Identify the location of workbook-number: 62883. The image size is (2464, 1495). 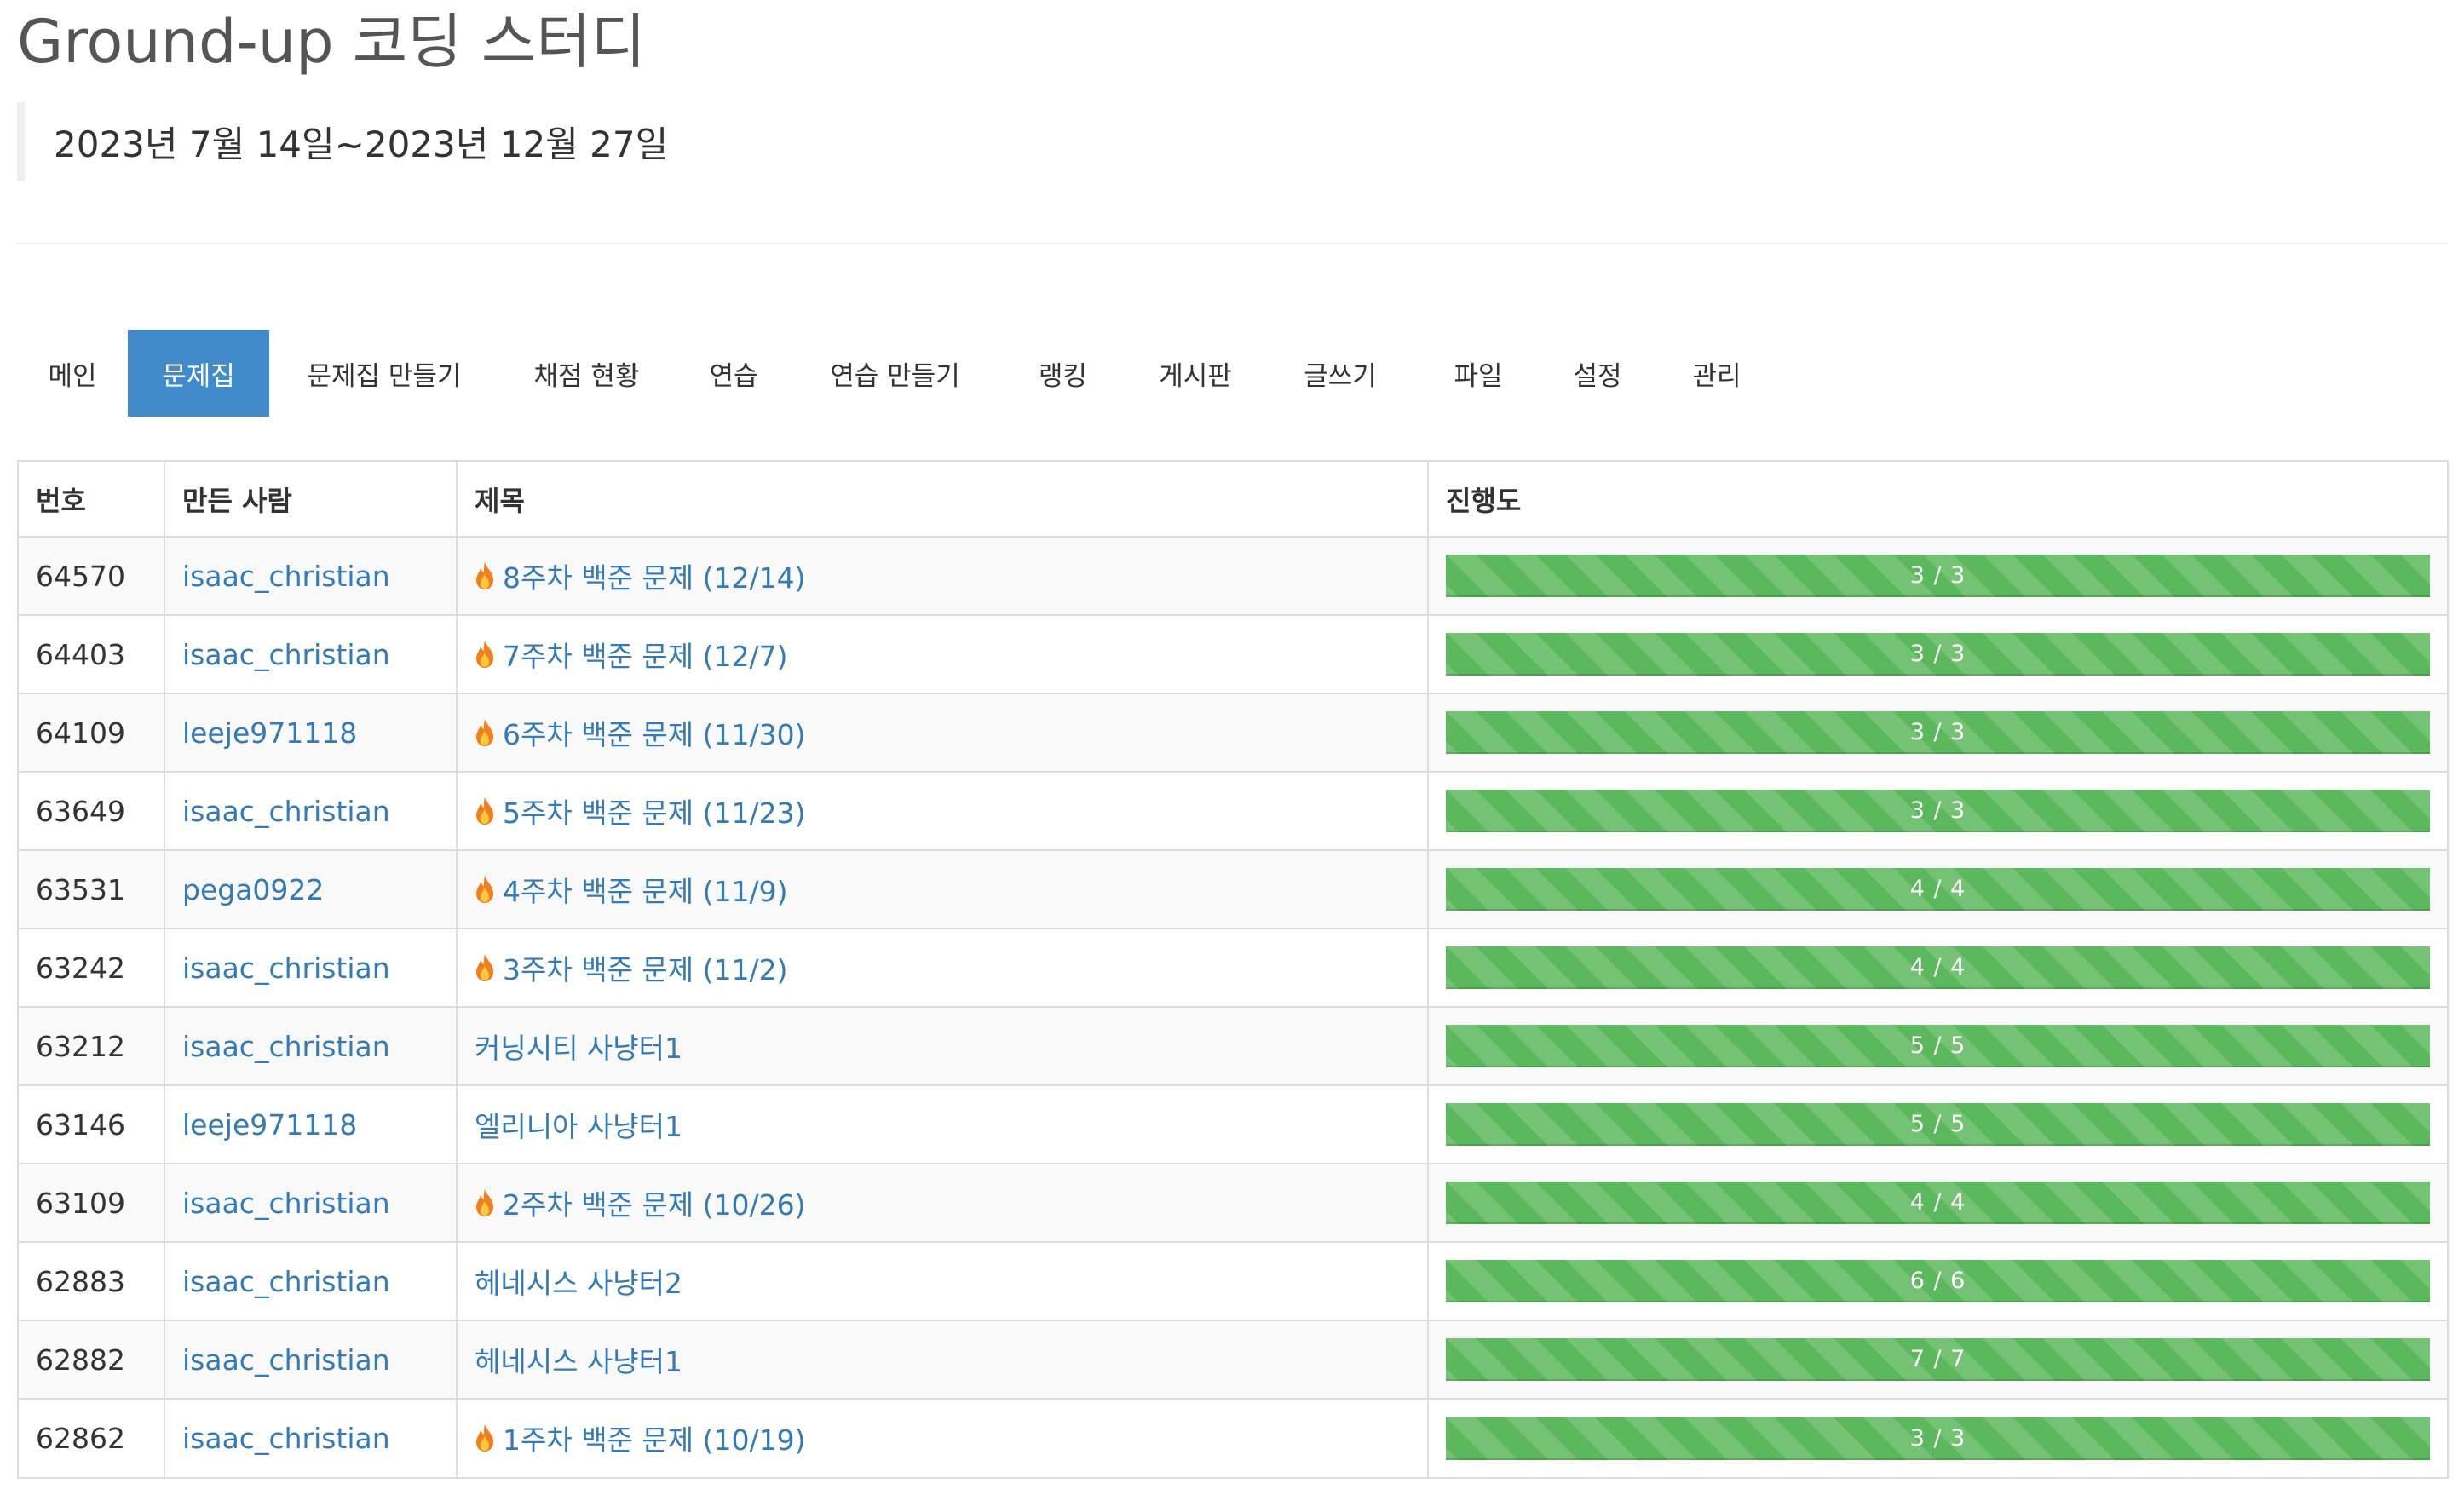
(91, 1281).